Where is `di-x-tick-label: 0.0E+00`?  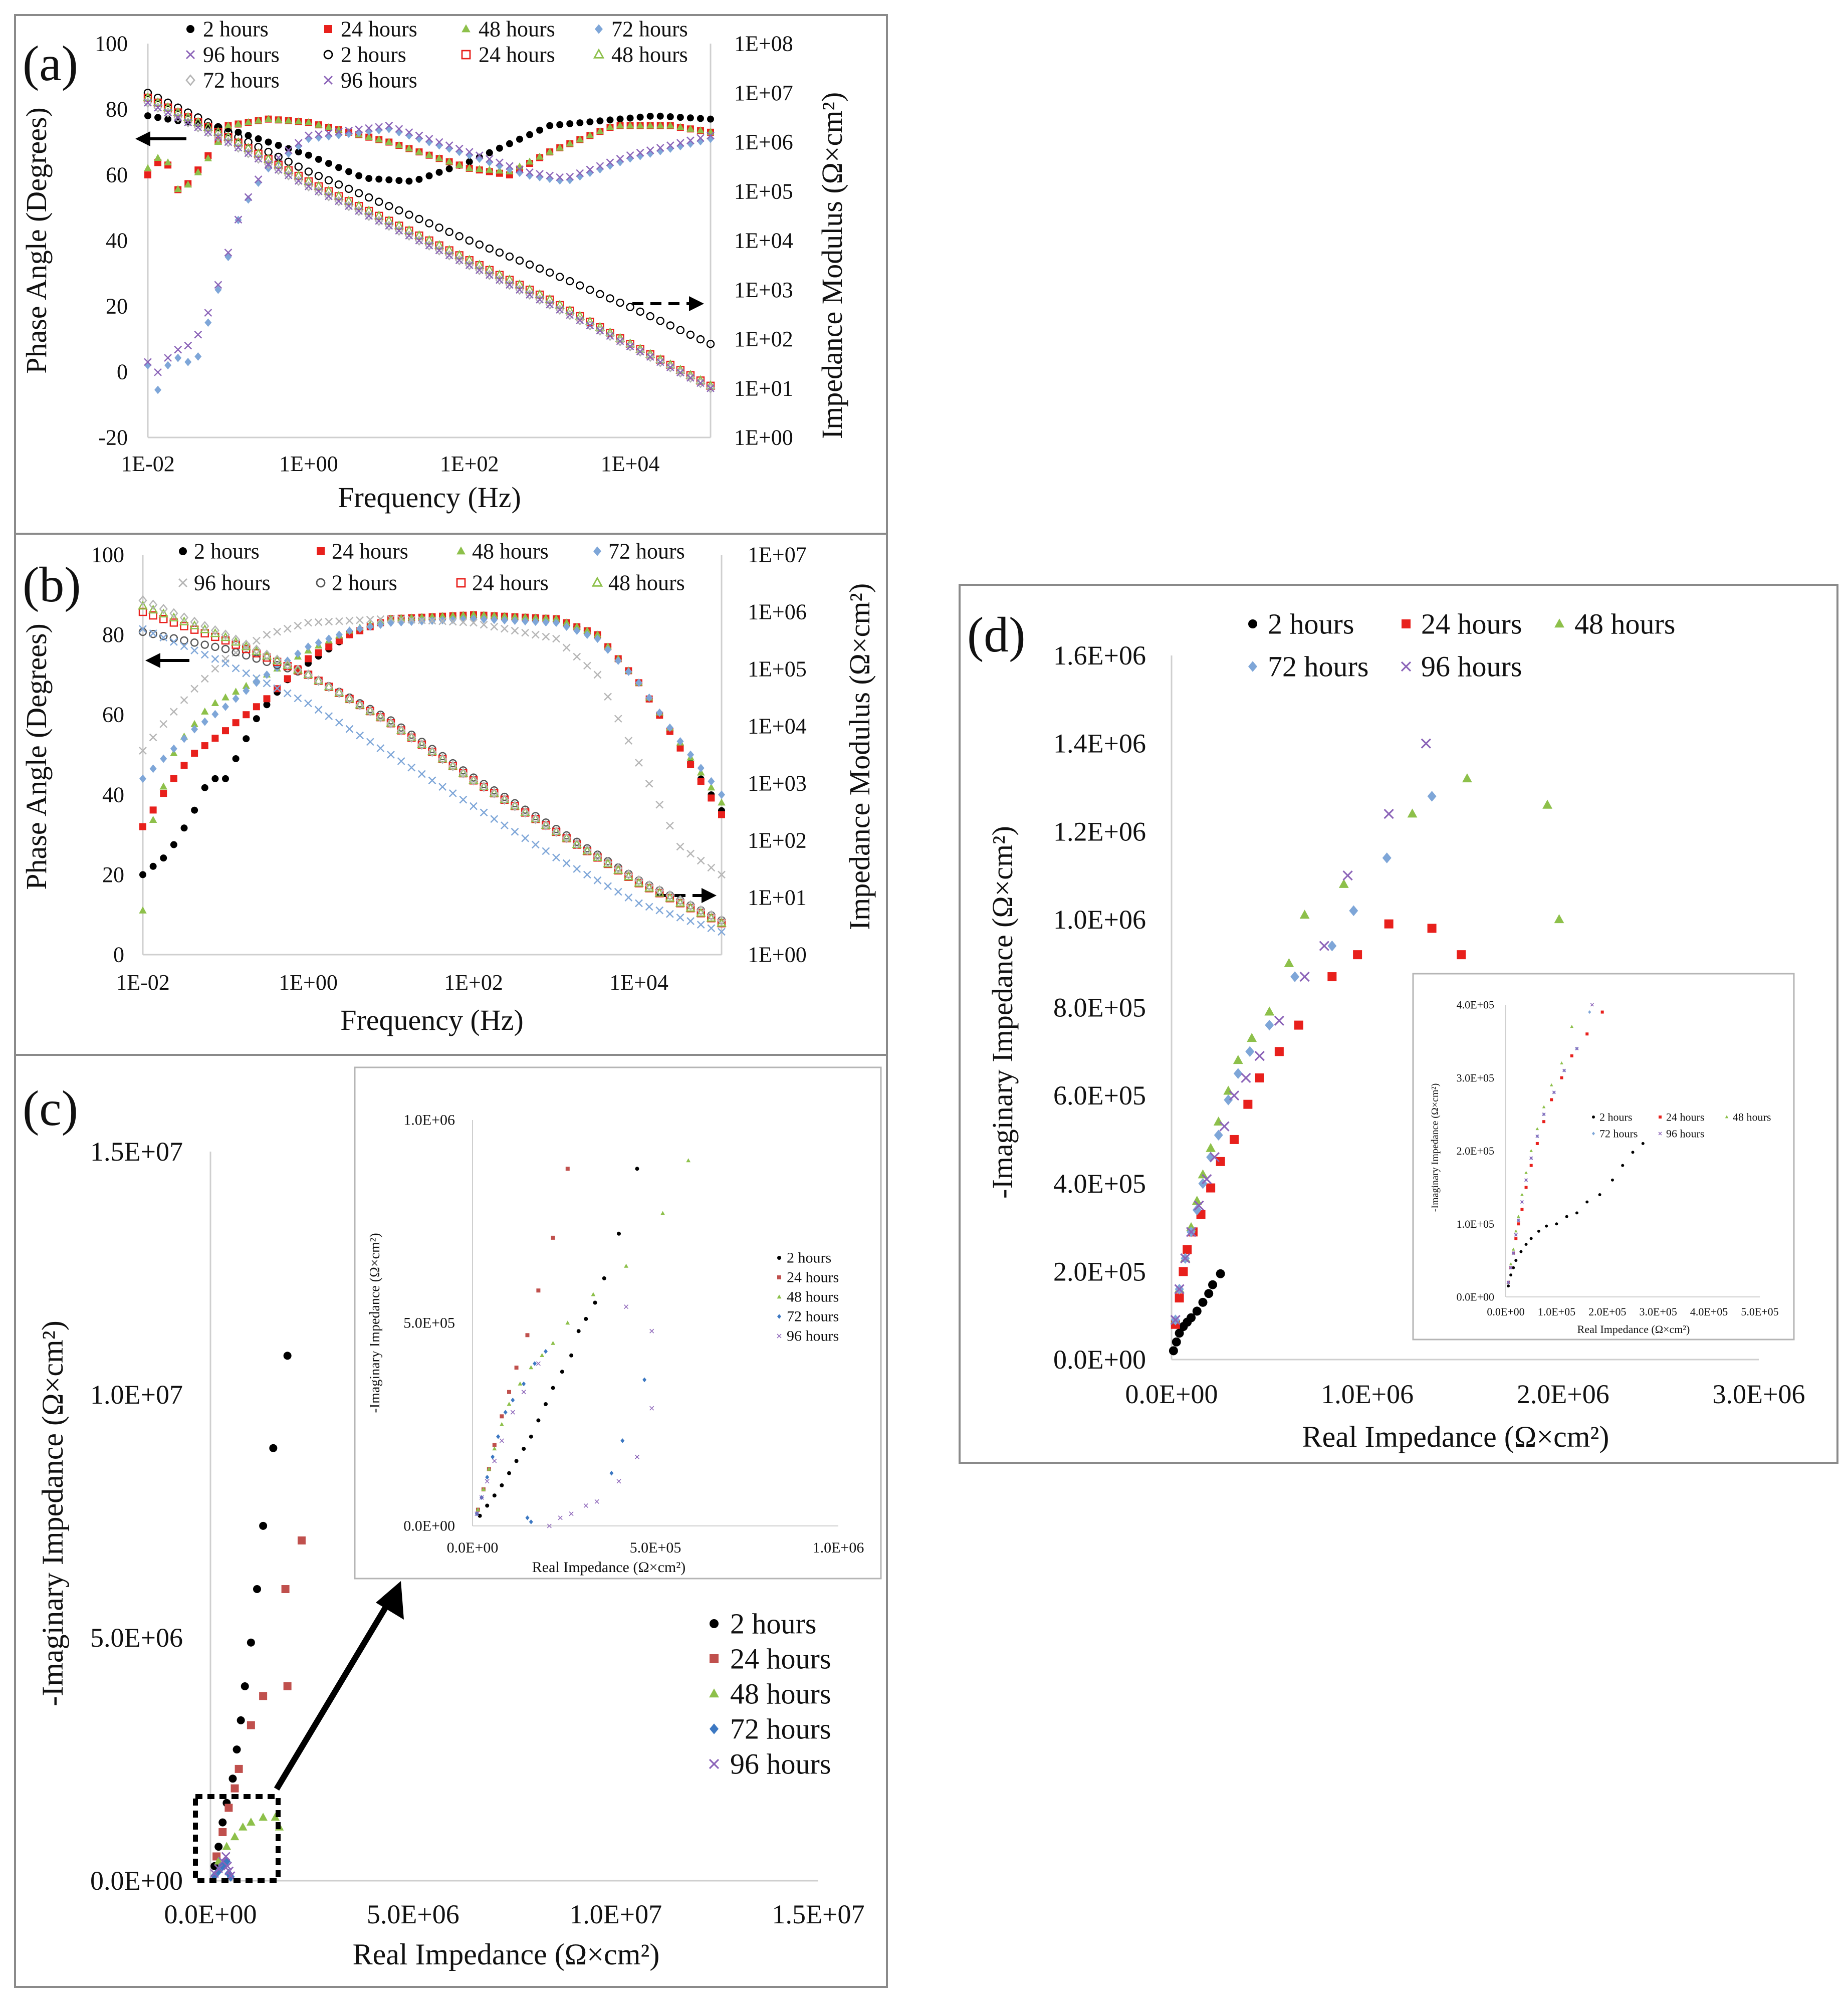
di-x-tick-label: 0.0E+00 is located at coordinates (1505, 1311).